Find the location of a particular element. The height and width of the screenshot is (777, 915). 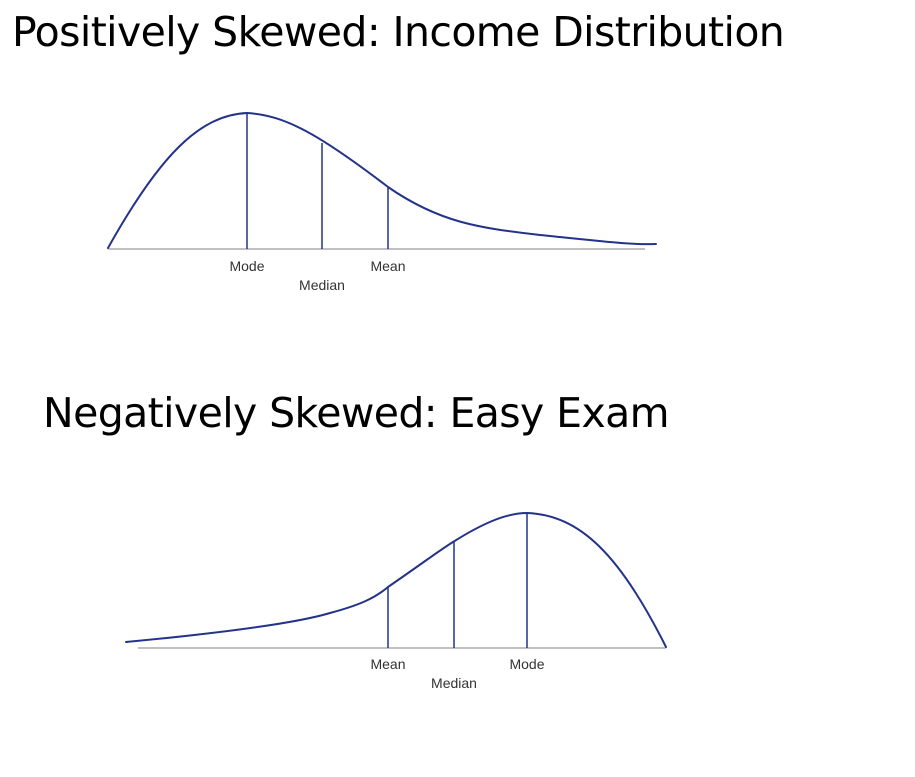

positive-mean-label: Mean is located at coordinates (387, 266).